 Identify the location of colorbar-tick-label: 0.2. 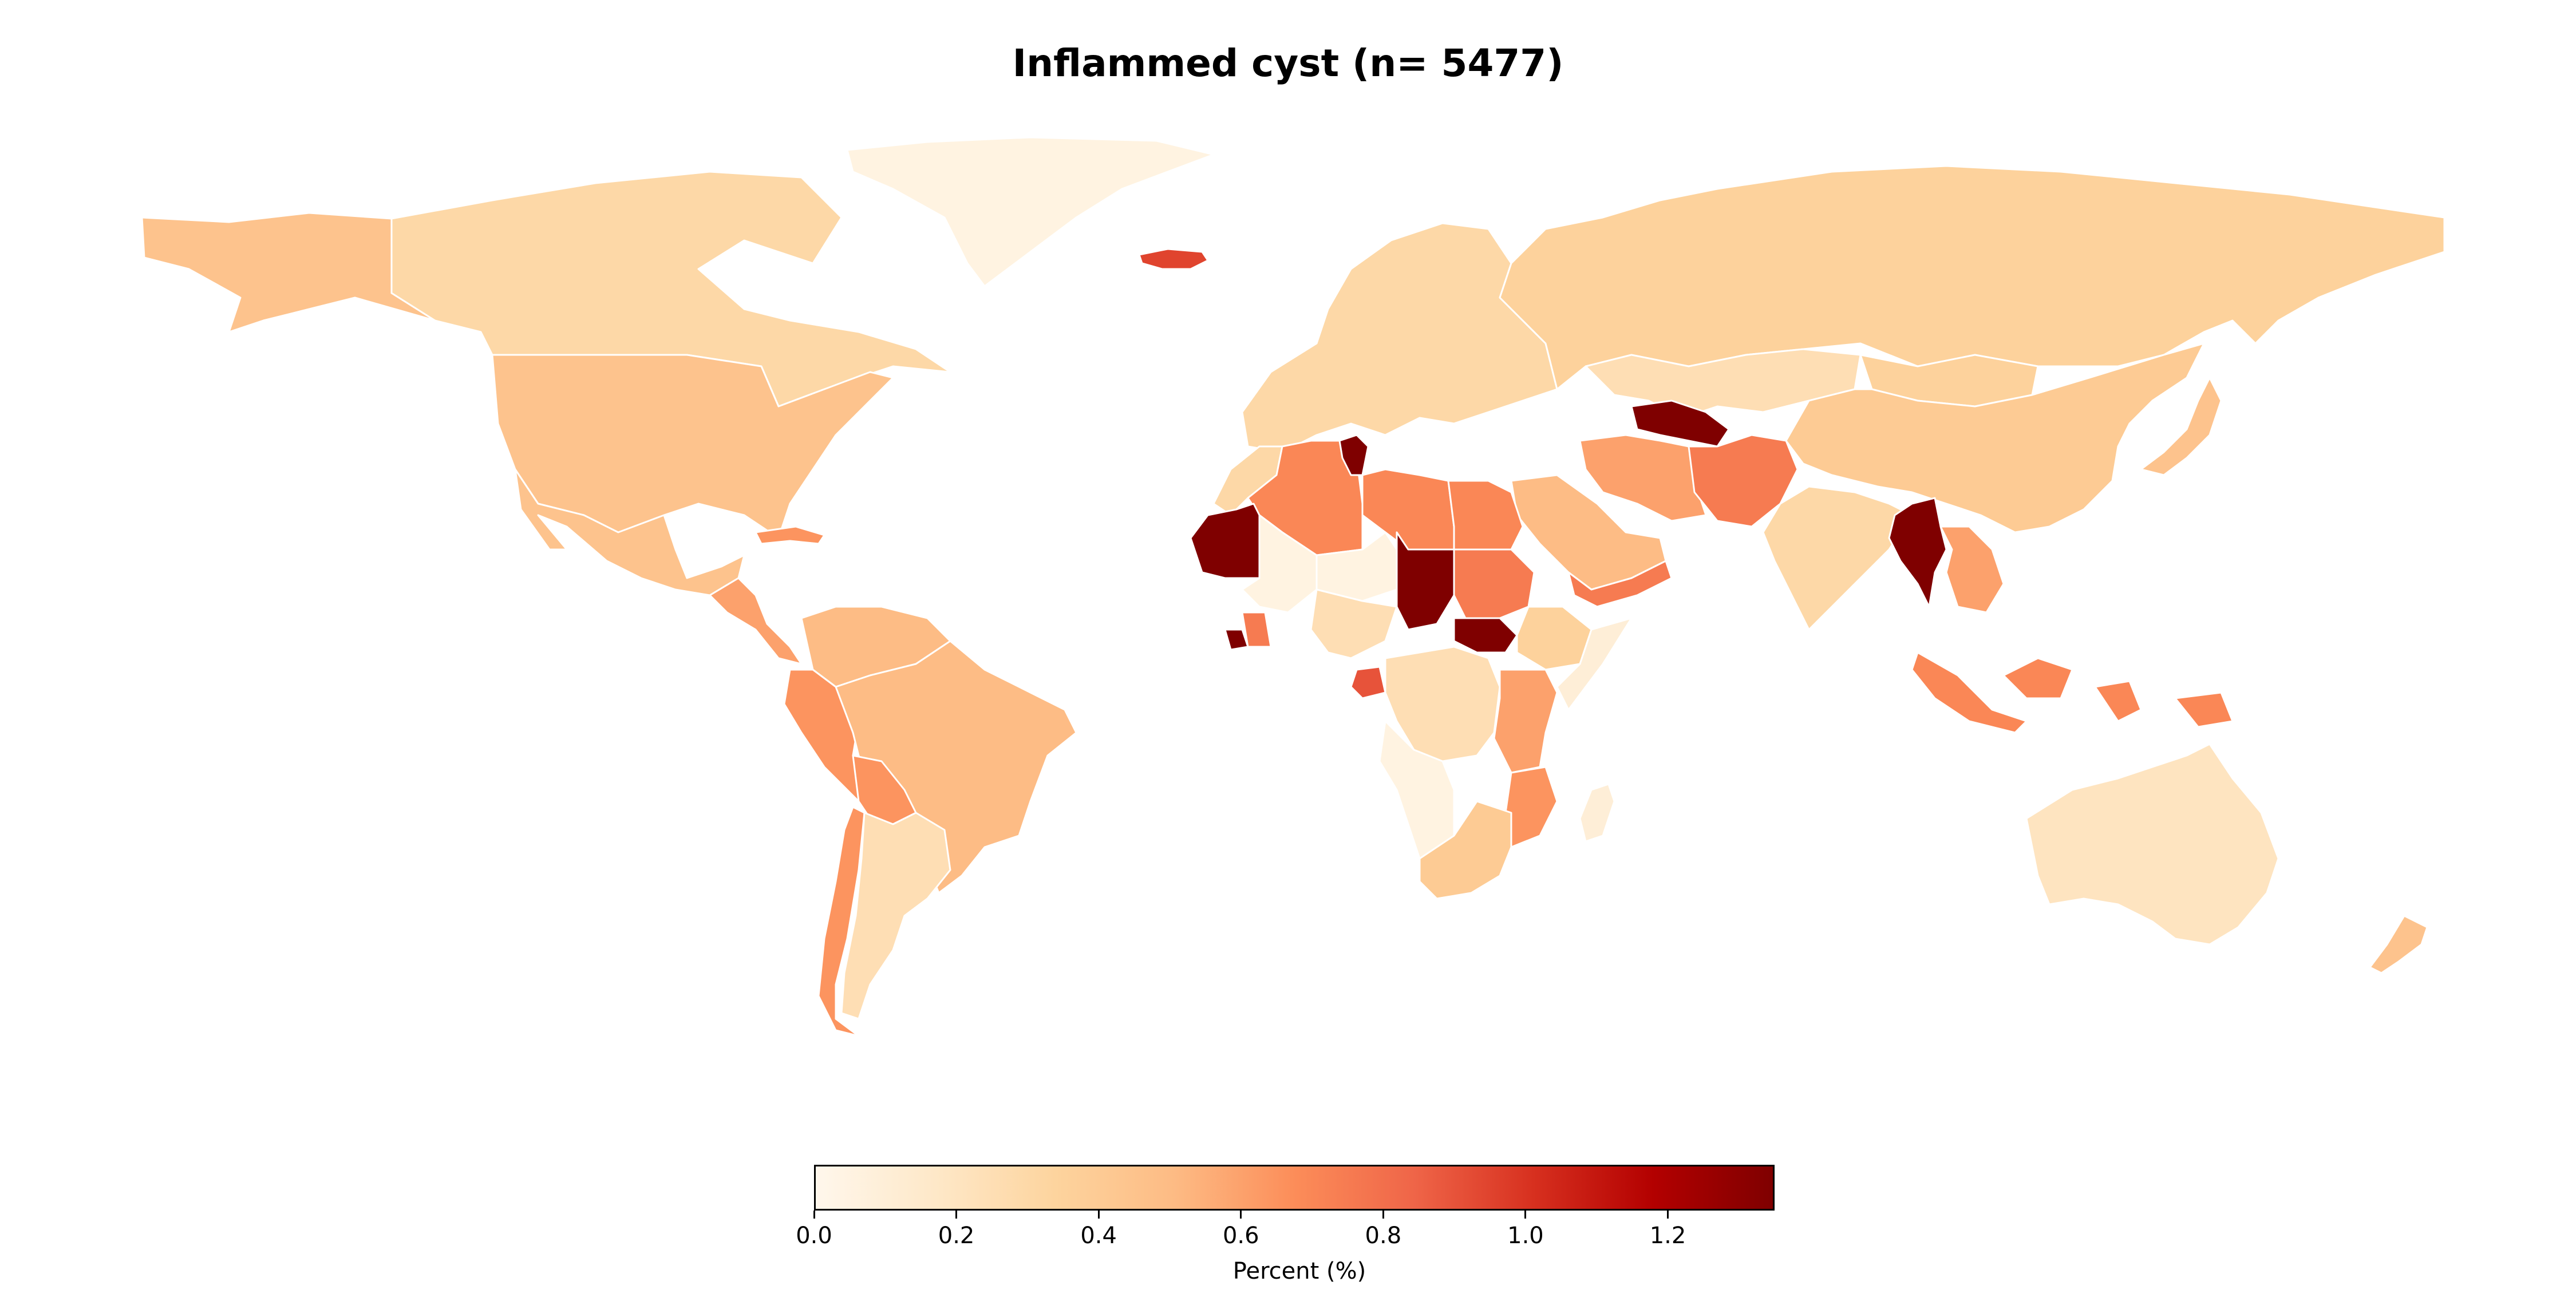
(956, 1236).